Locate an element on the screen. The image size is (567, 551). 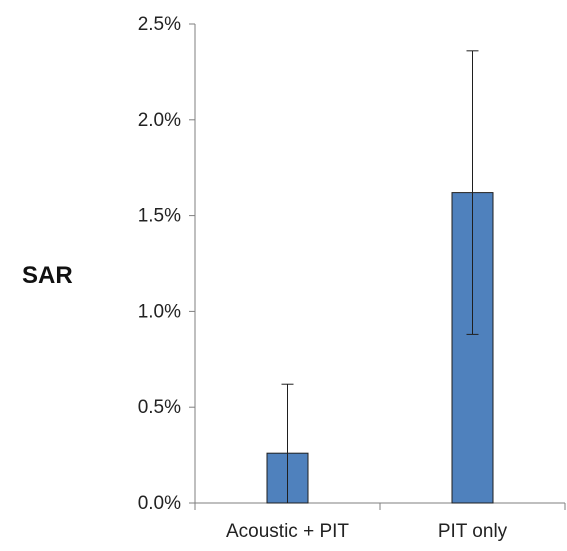
y-tick-label: 1.0% is located at coordinates (159, 311).